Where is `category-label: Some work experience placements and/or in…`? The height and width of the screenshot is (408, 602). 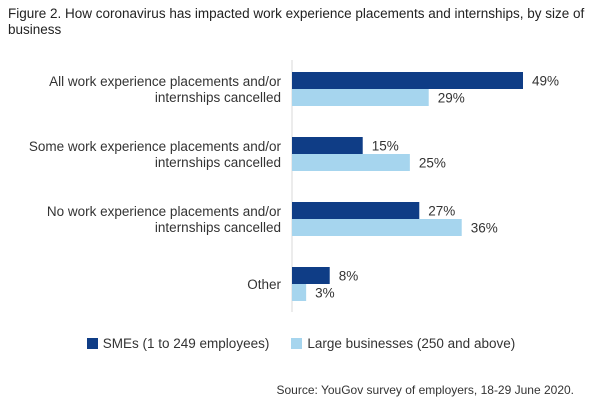
category-label: Some work experience placements and/or in… is located at coordinates (155, 154).